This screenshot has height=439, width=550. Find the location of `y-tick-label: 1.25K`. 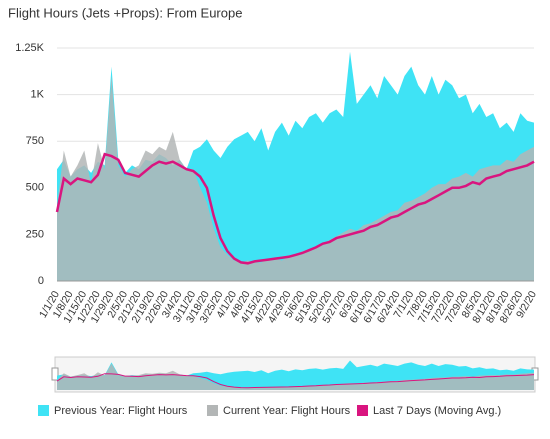

y-tick-label: 1.25K is located at coordinates (29, 48).